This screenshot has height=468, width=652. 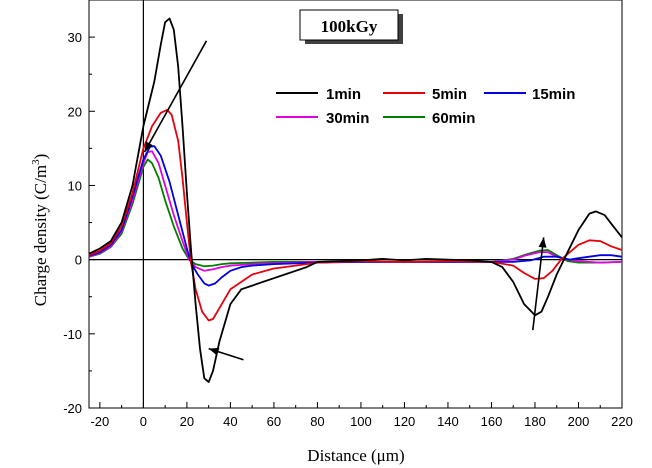 What do you see at coordinates (72, 334) in the screenshot?
I see `y-tick-label: -10` at bounding box center [72, 334].